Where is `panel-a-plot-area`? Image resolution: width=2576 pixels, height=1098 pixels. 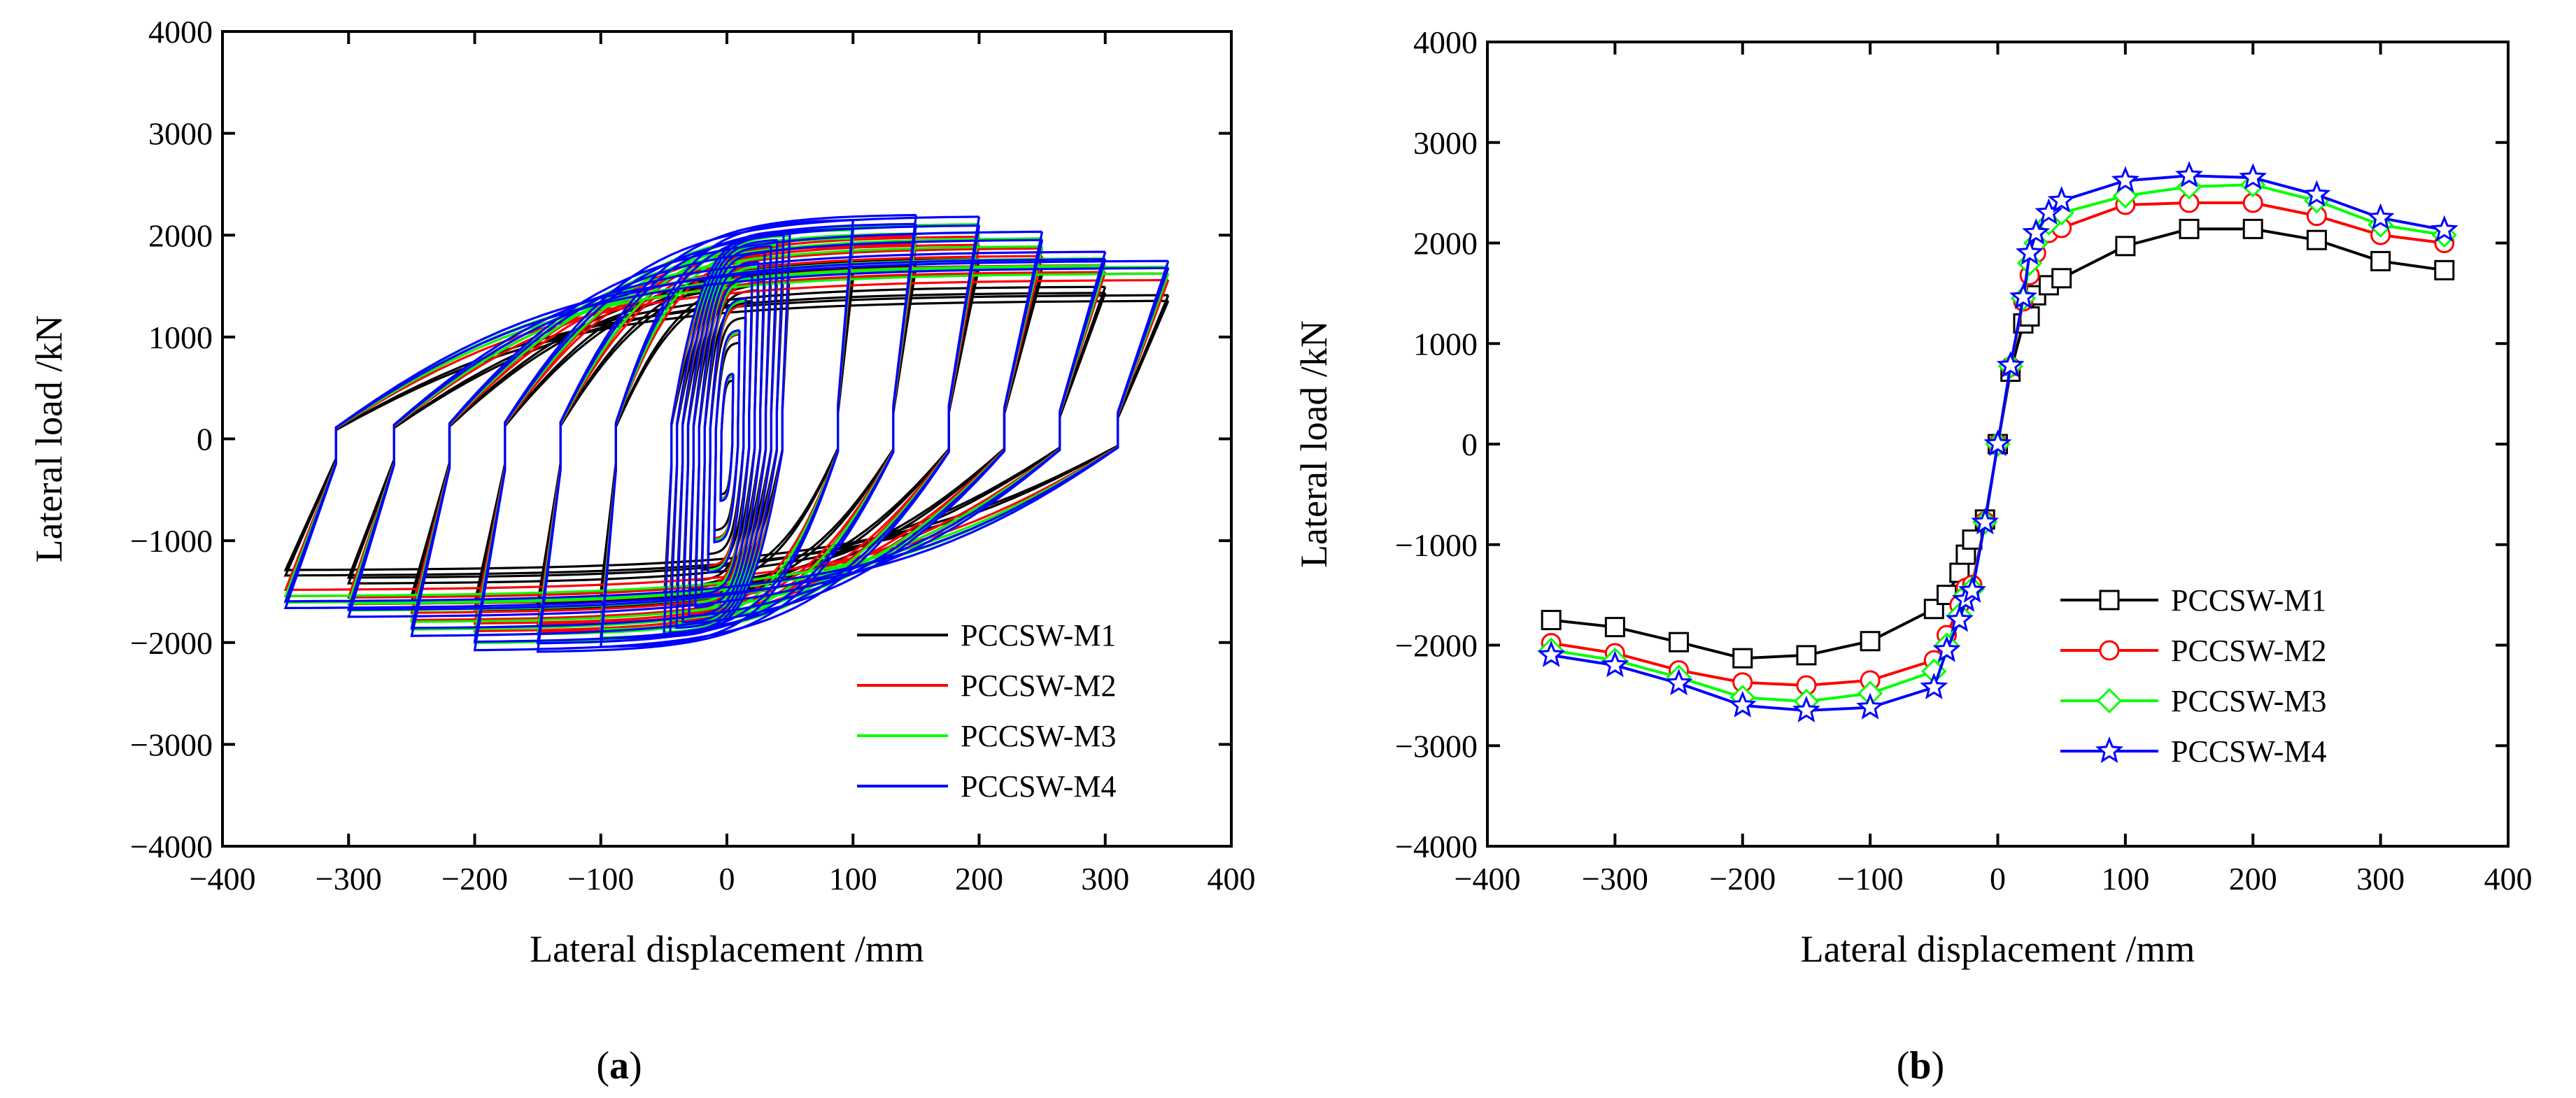 panel-a-plot-area is located at coordinates (726, 433).